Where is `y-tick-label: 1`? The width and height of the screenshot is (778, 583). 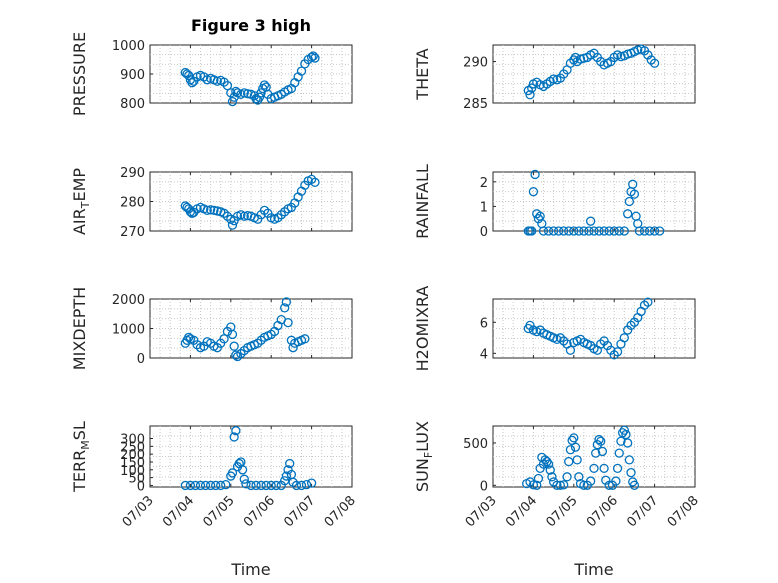
y-tick-label: 1 is located at coordinates (484, 207).